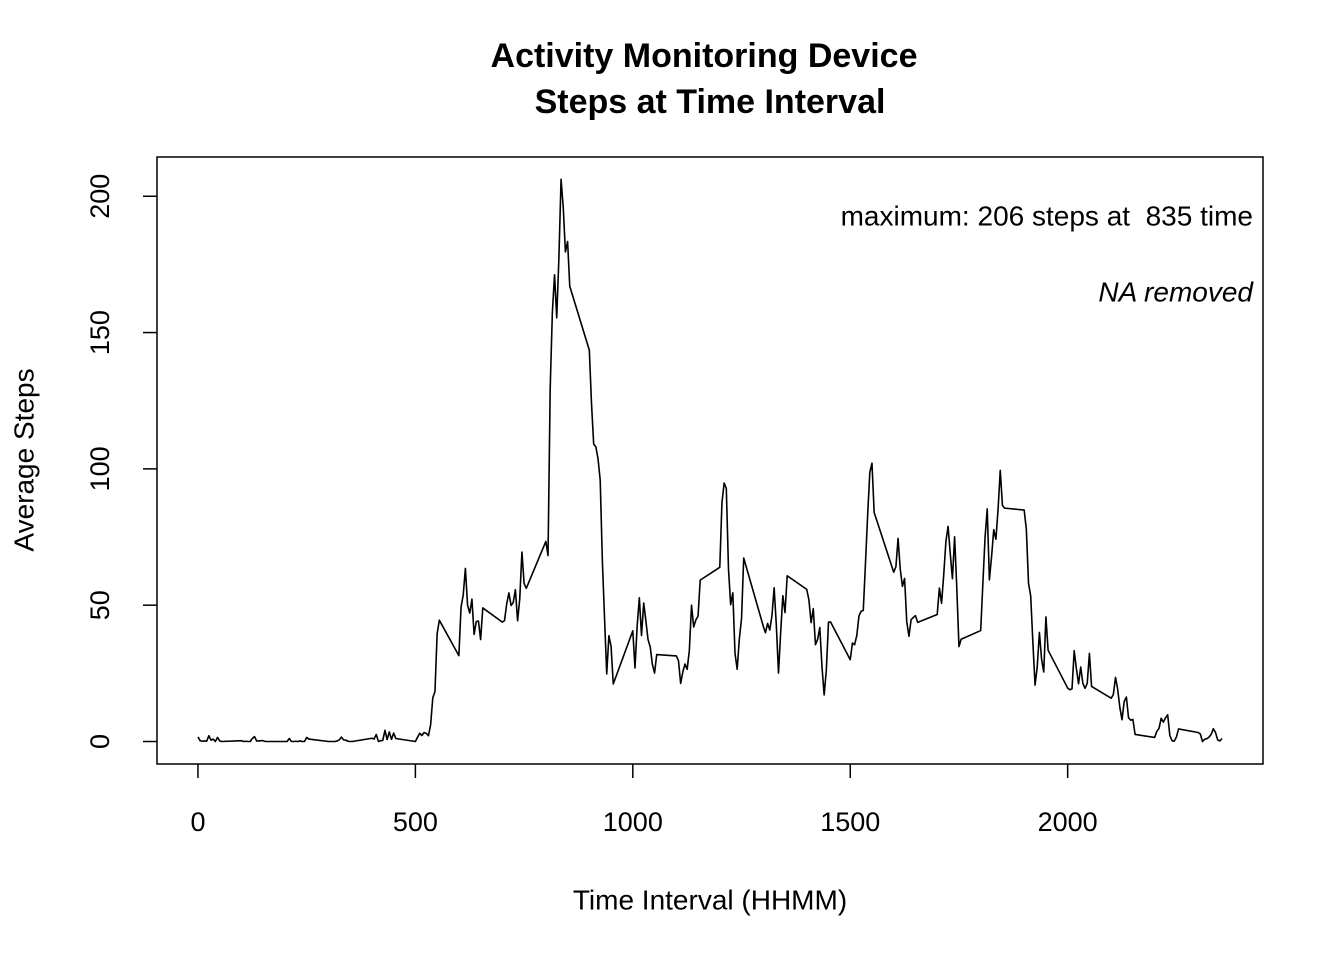 The image size is (1344, 960). What do you see at coordinates (1176, 291) in the screenshot?
I see `annotation: NA removed` at bounding box center [1176, 291].